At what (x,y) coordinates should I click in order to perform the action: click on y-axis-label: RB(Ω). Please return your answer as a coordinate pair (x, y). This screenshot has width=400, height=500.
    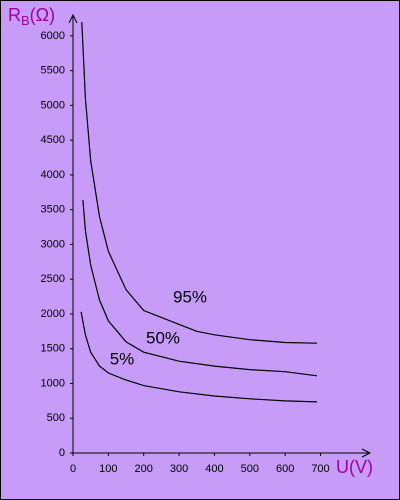
    Looking at the image, I should click on (31, 17).